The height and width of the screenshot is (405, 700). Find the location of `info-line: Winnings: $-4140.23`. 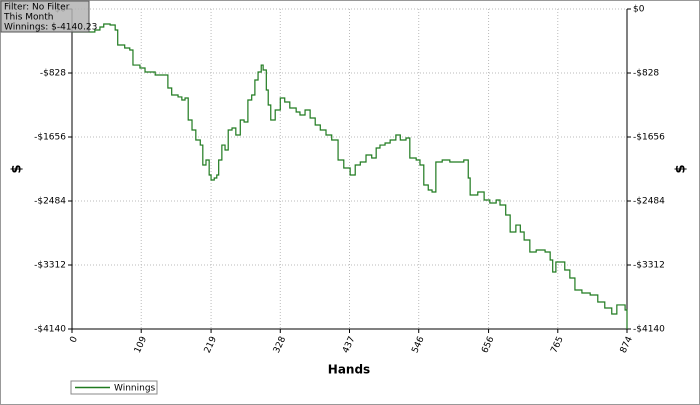

info-line: Winnings: $-4140.23 is located at coordinates (50, 28).